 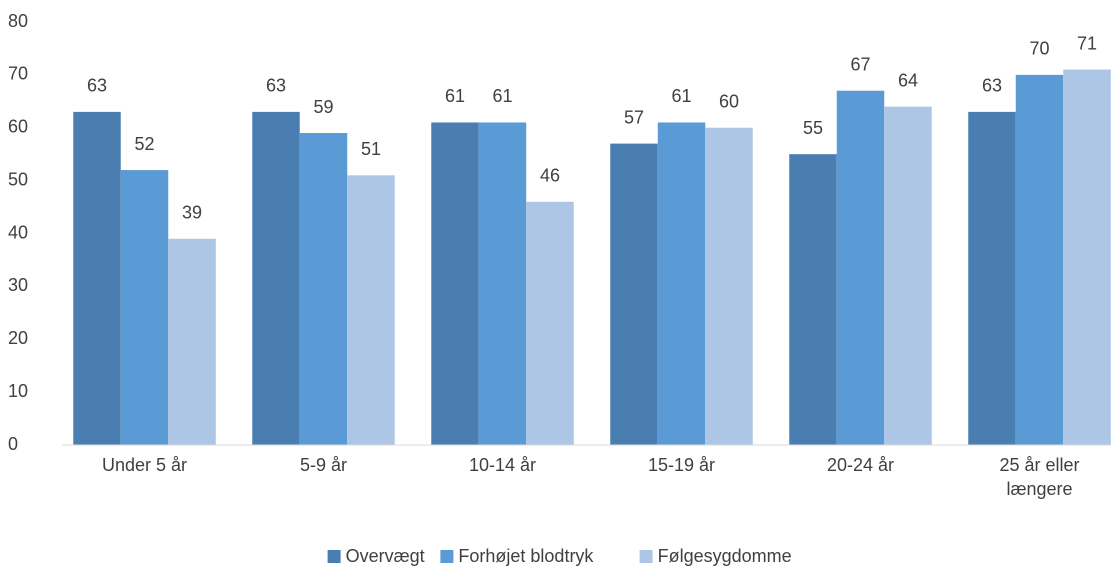 I want to click on data-label: 46, so click(x=550, y=176).